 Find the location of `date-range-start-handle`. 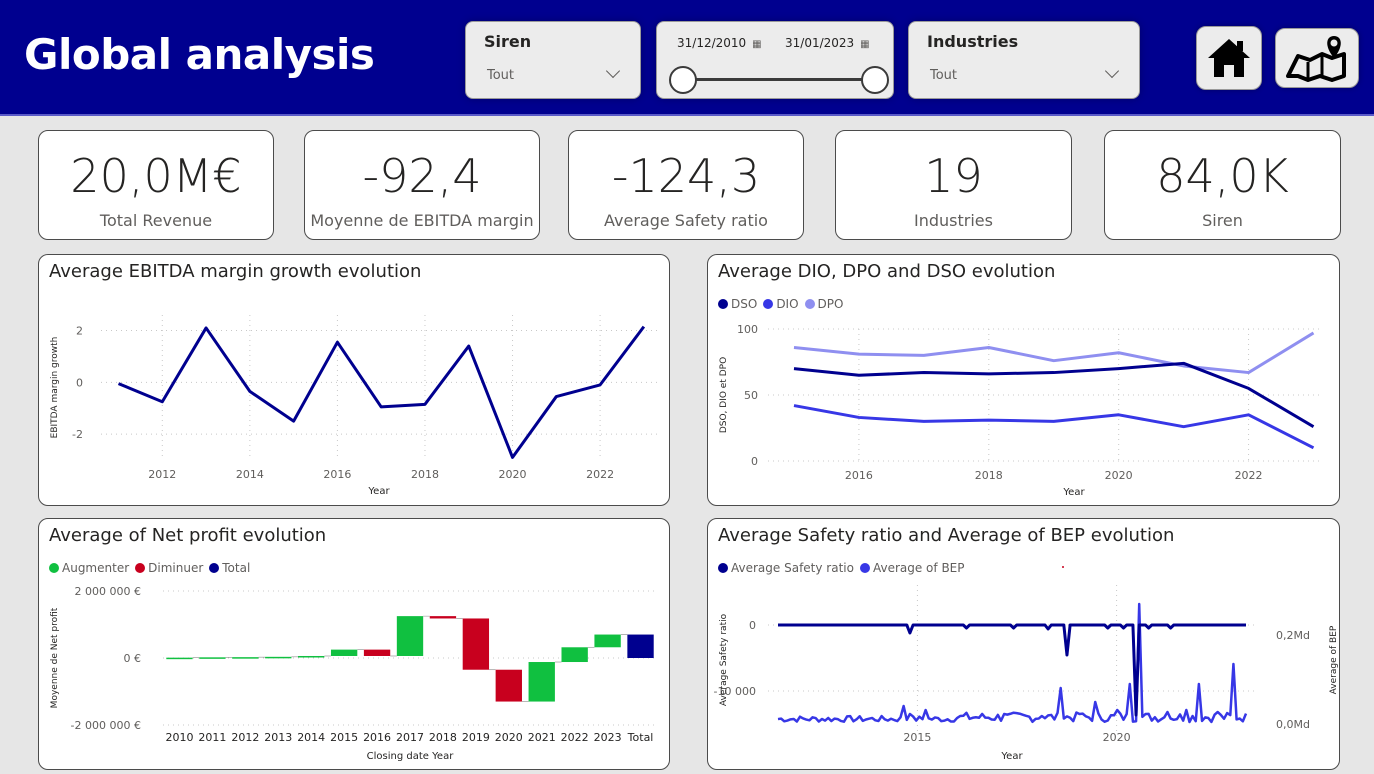

date-range-start-handle is located at coordinates (683, 80).